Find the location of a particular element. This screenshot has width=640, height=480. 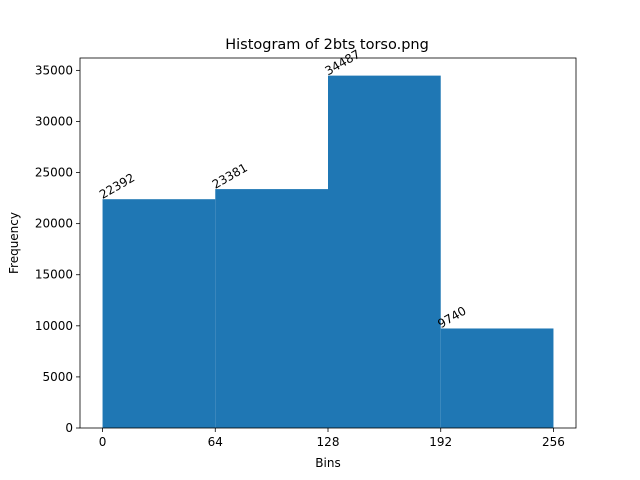

x-tick-label: 0 is located at coordinates (103, 442).